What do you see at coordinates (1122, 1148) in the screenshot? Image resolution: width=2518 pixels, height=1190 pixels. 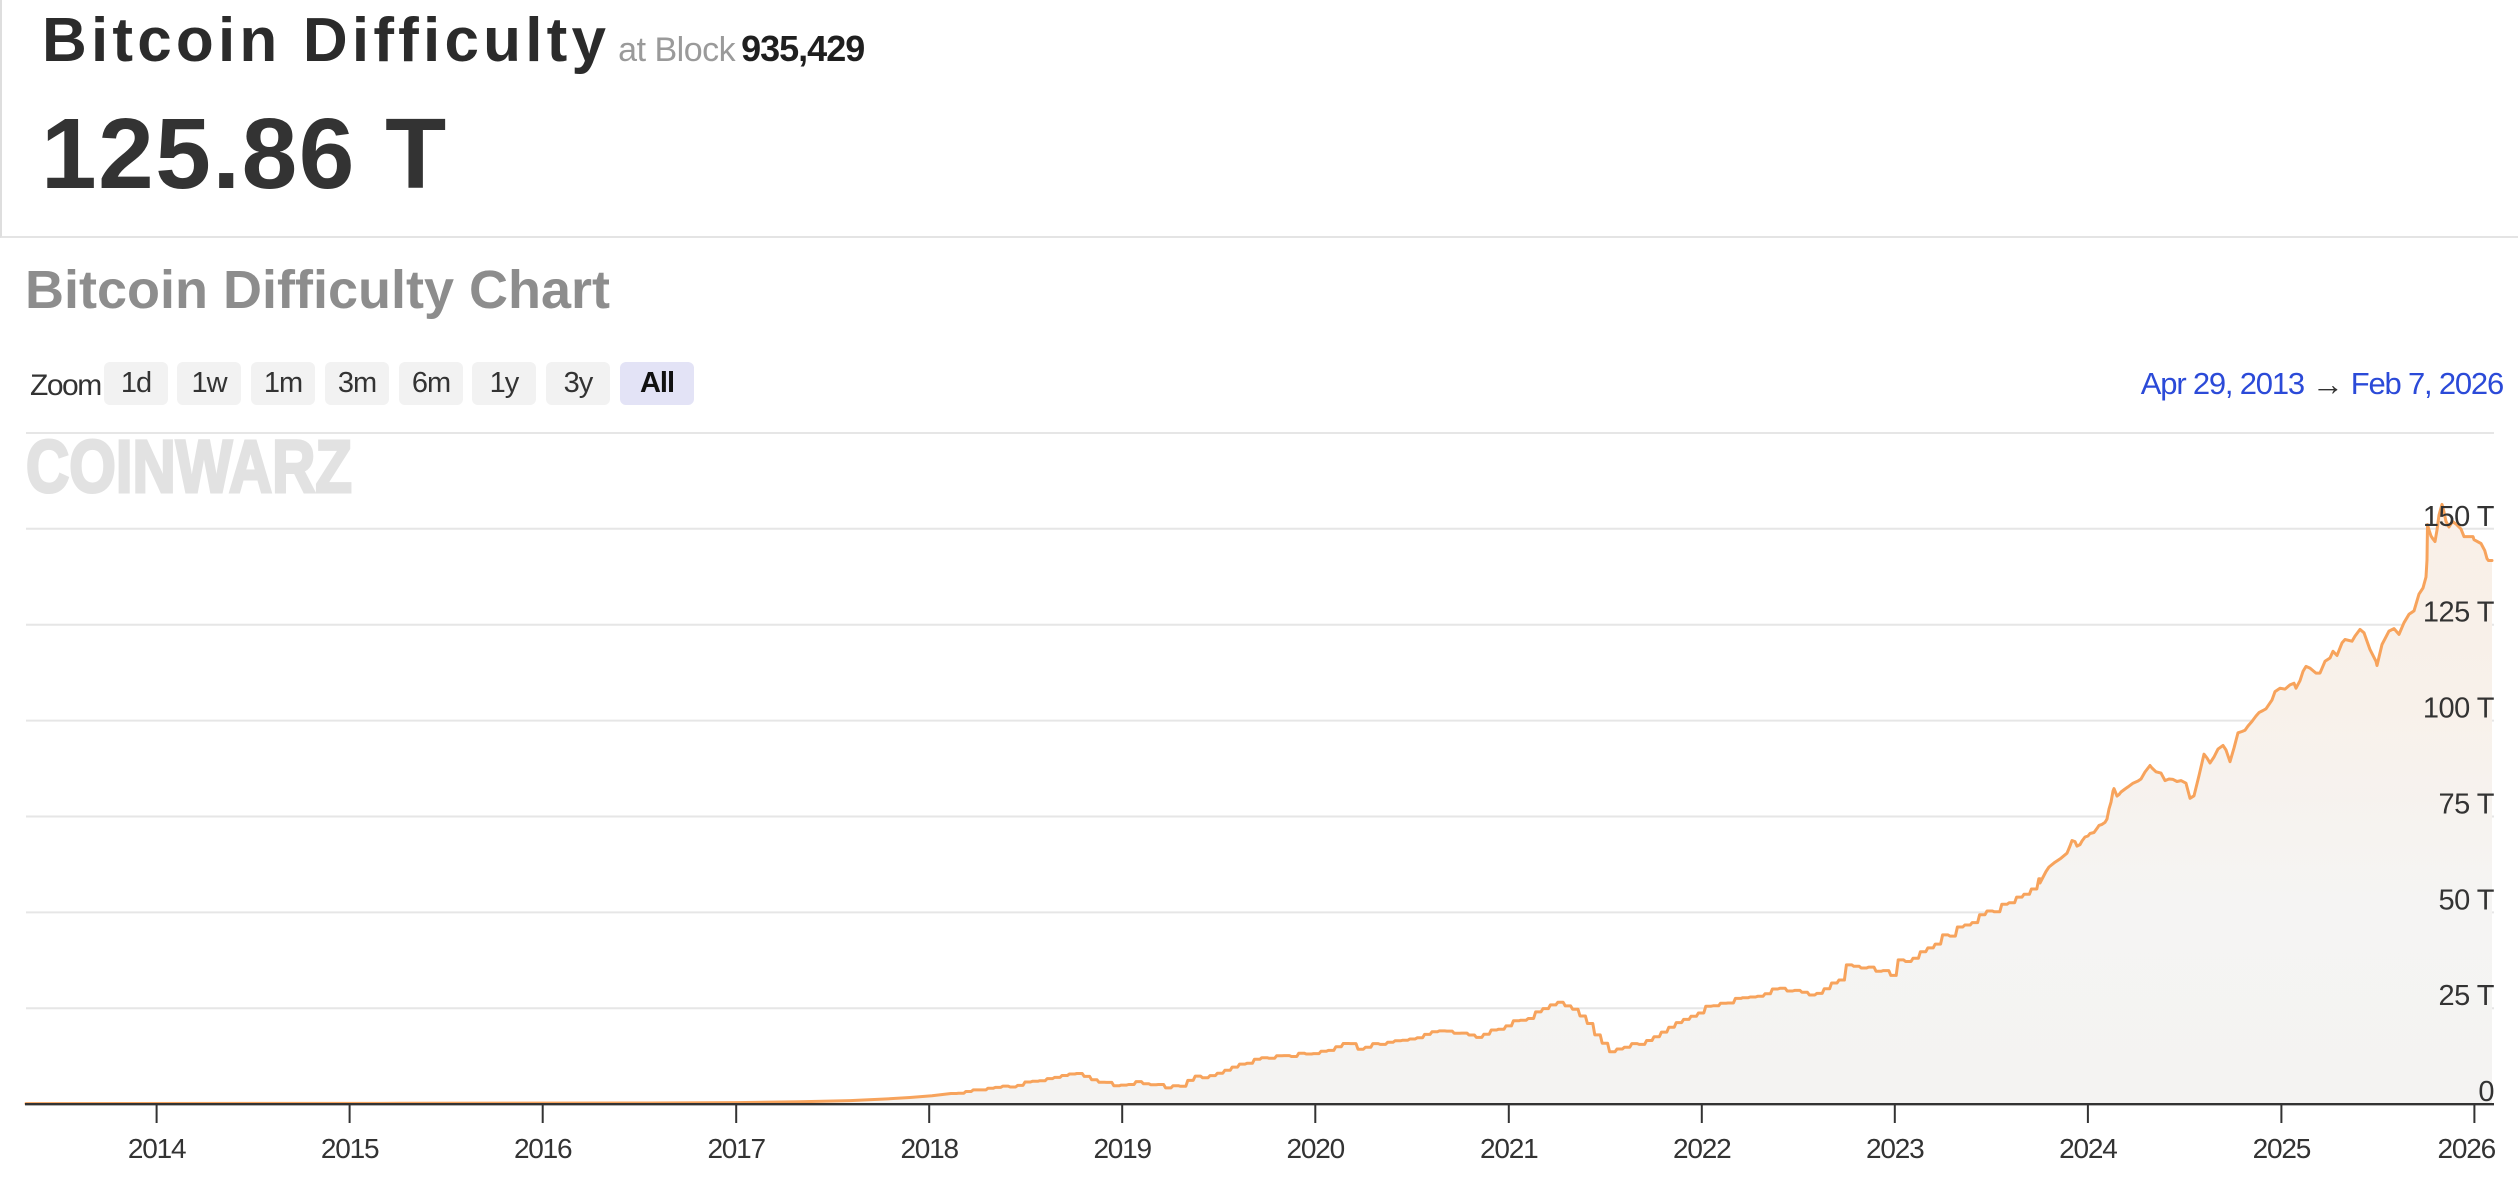 I see `svg-text: 2019` at bounding box center [1122, 1148].